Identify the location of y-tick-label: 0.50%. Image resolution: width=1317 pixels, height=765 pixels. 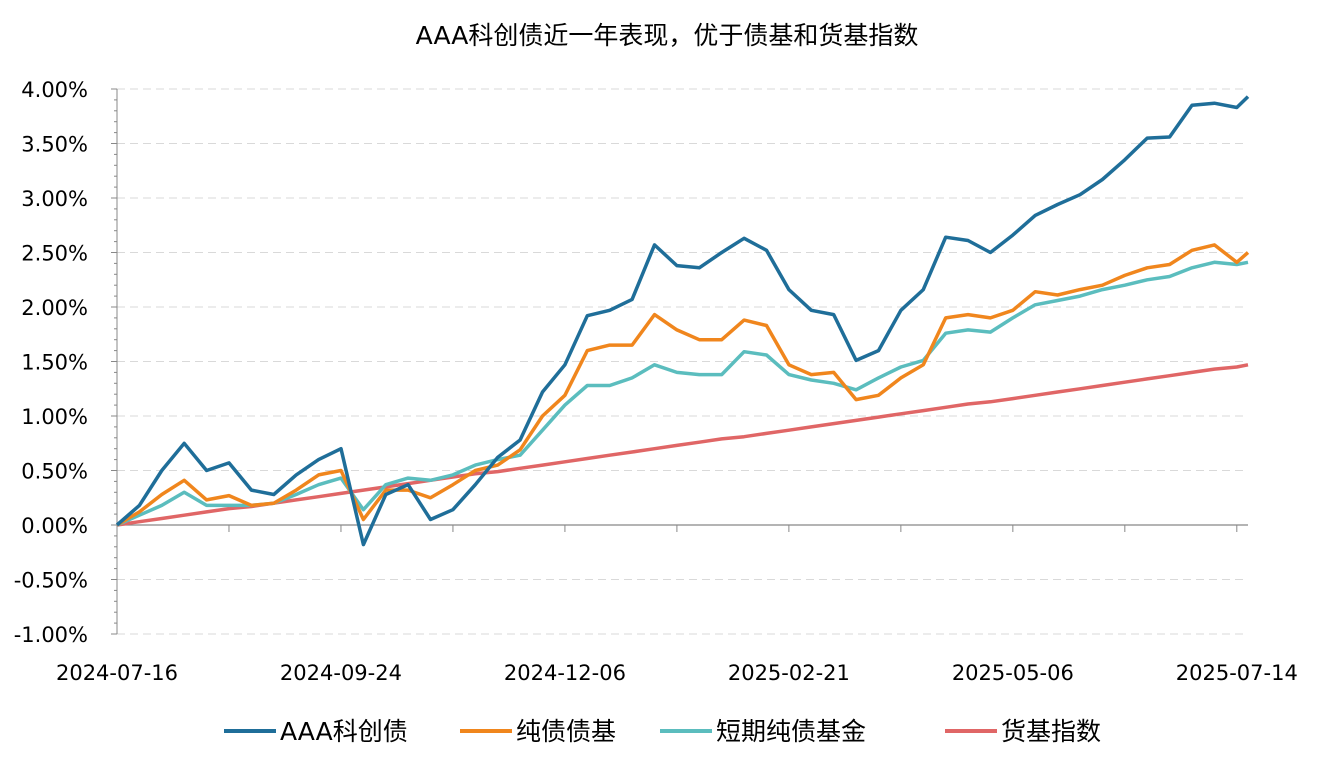
(54, 472).